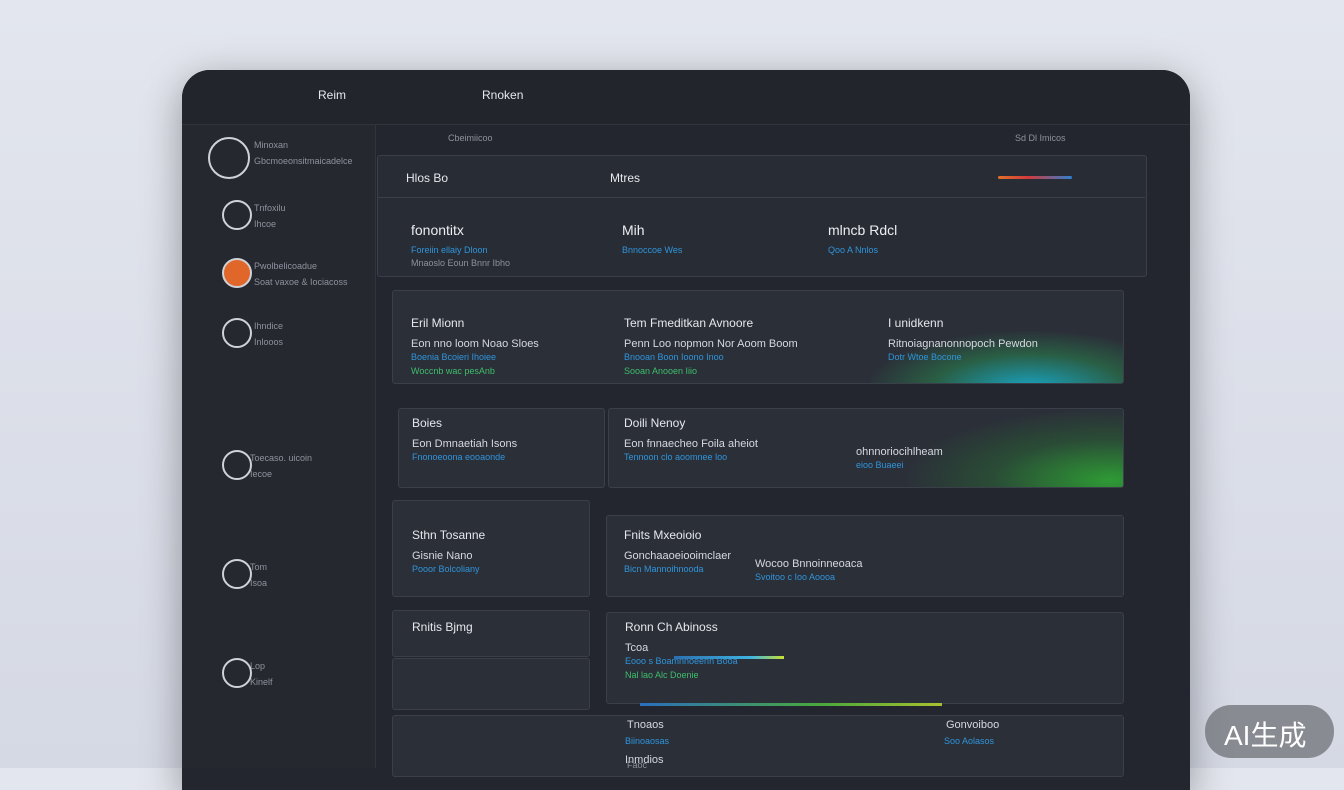 The height and width of the screenshot is (790, 1344). Describe the element at coordinates (259, 567) in the screenshot. I see `sidebar-title: Tom` at that location.